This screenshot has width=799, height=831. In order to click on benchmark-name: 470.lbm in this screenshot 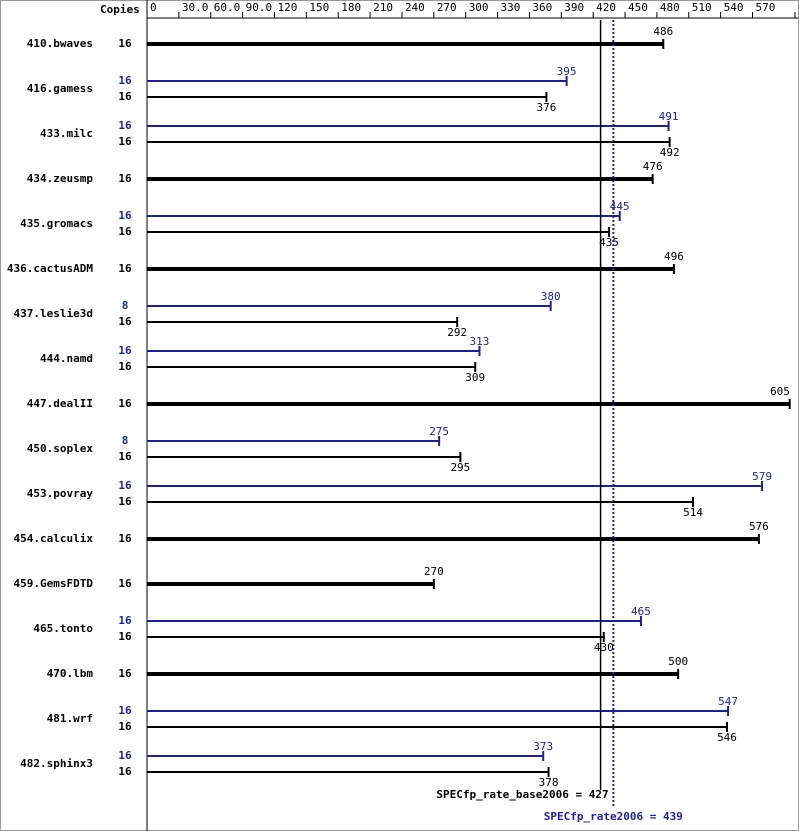, I will do `click(70, 673)`.